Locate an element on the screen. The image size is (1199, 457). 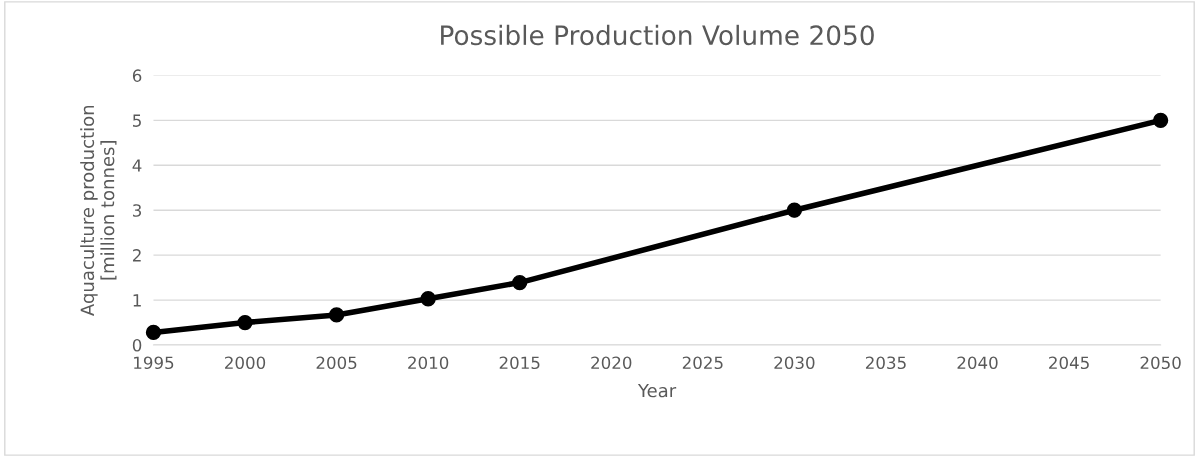
x-tick-label: 2000 is located at coordinates (245, 363).